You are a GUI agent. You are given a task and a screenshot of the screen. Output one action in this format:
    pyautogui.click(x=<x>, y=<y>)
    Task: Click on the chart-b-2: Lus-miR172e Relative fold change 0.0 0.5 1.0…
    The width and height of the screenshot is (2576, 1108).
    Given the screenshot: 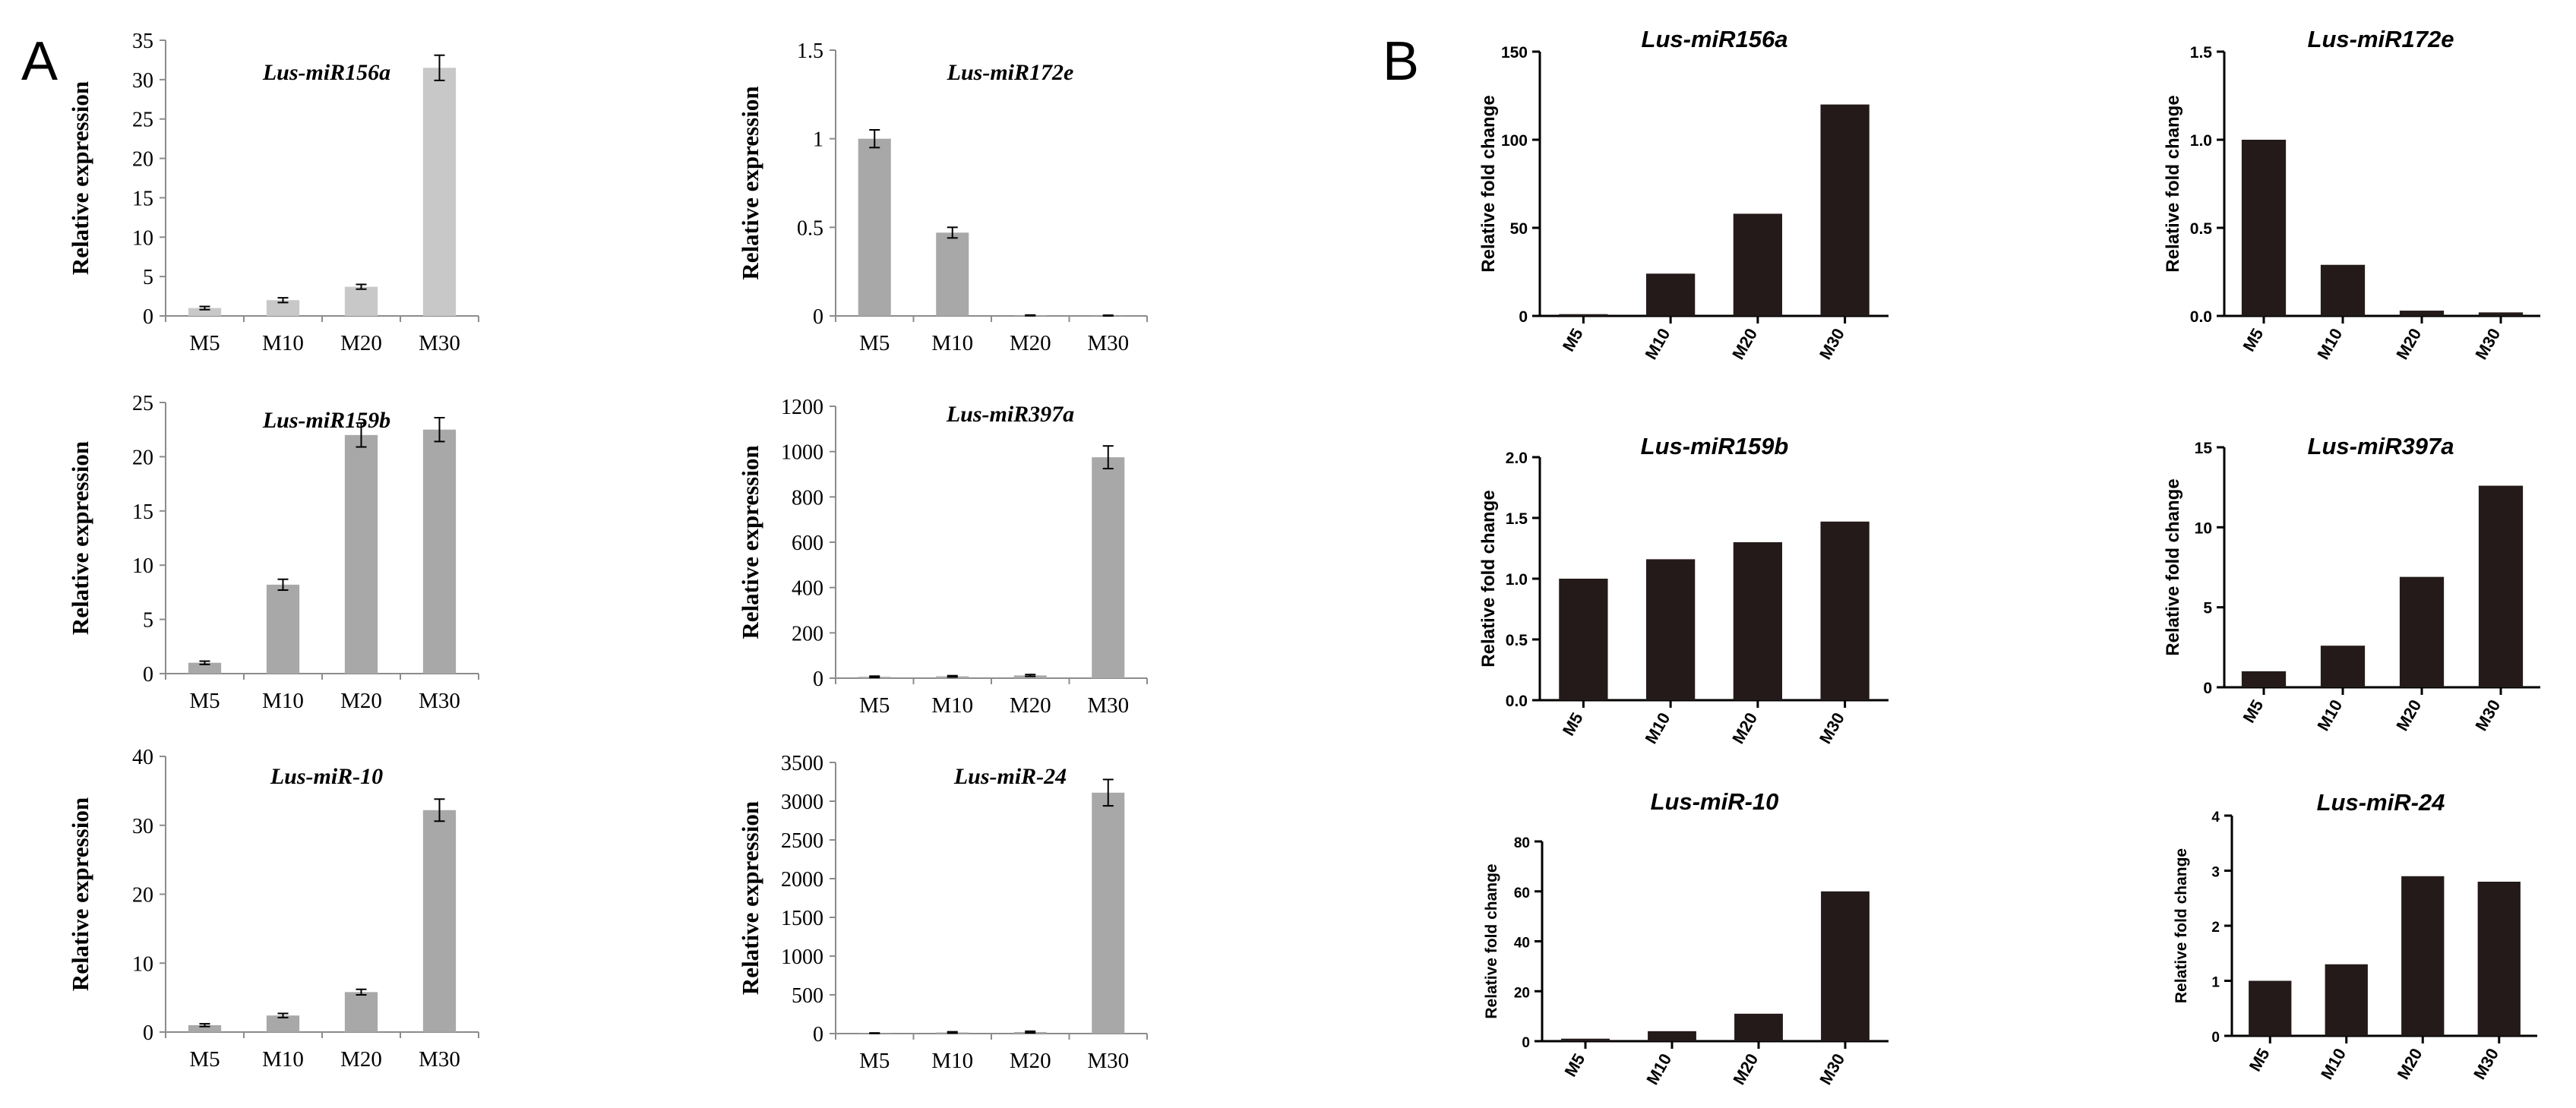 What is the action you would take?
    pyautogui.click(x=2351, y=194)
    